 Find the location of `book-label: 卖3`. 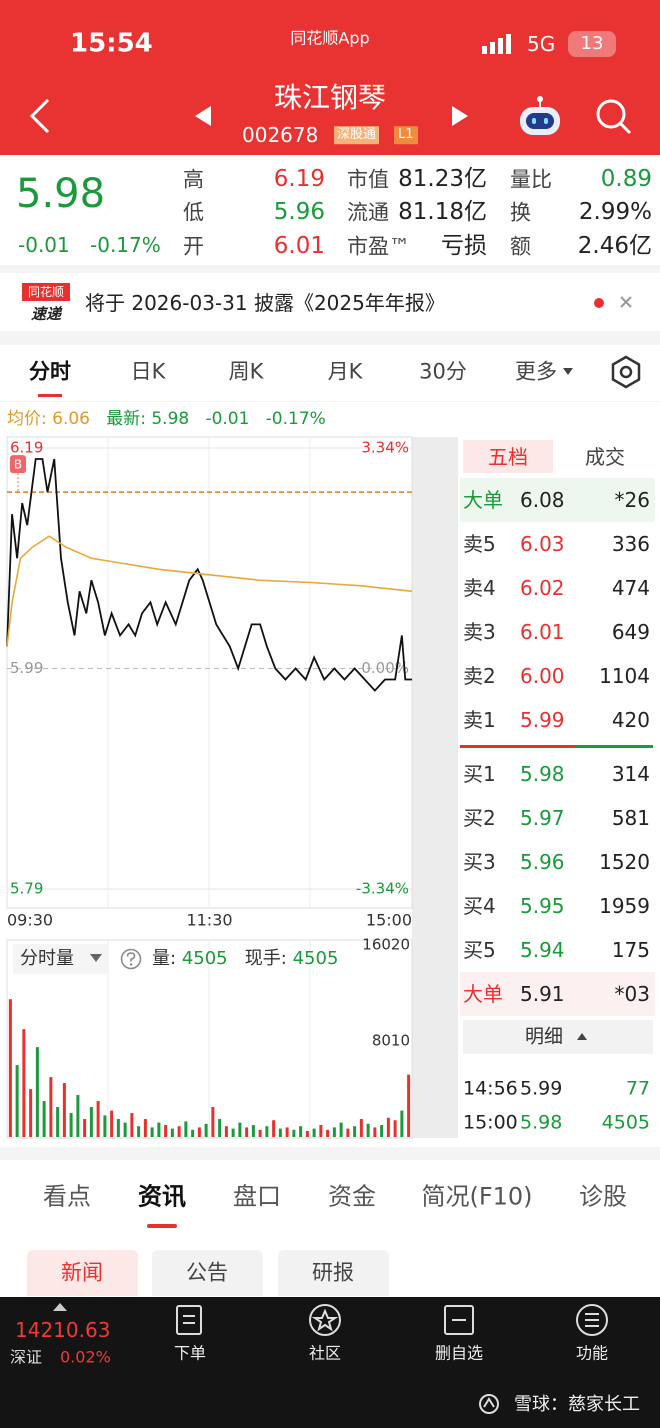

book-label: 卖3 is located at coordinates (479, 632).